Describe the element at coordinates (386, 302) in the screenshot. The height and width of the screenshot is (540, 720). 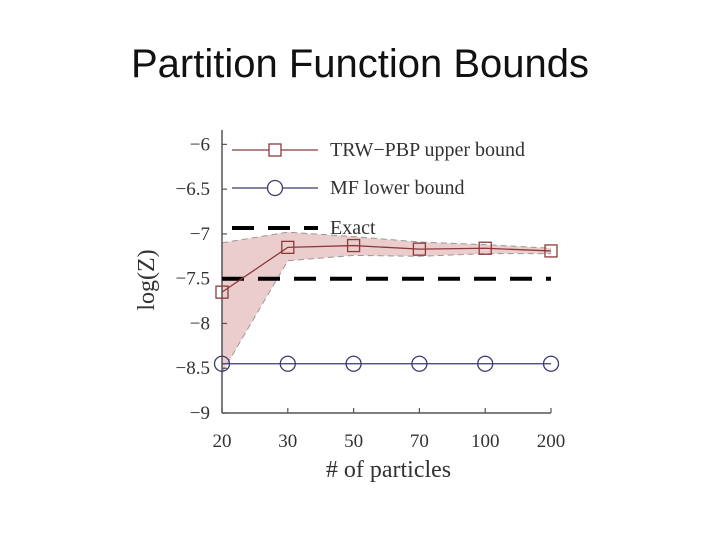
I see `upper-bound-band` at that location.